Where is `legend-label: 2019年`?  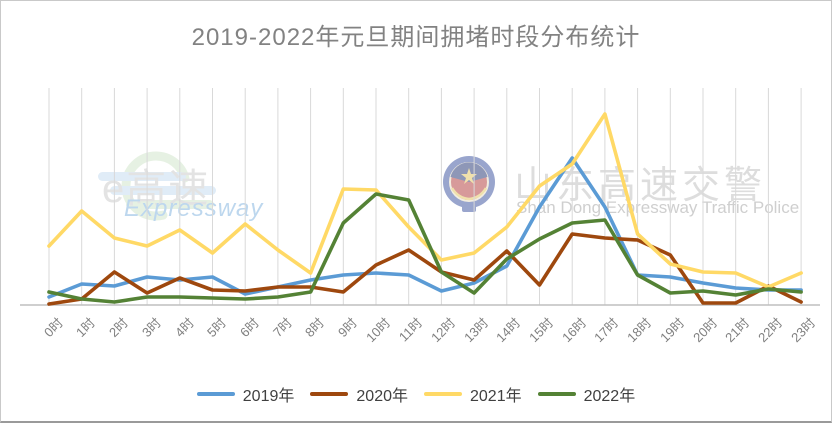
legend-label: 2019年 is located at coordinates (268, 396).